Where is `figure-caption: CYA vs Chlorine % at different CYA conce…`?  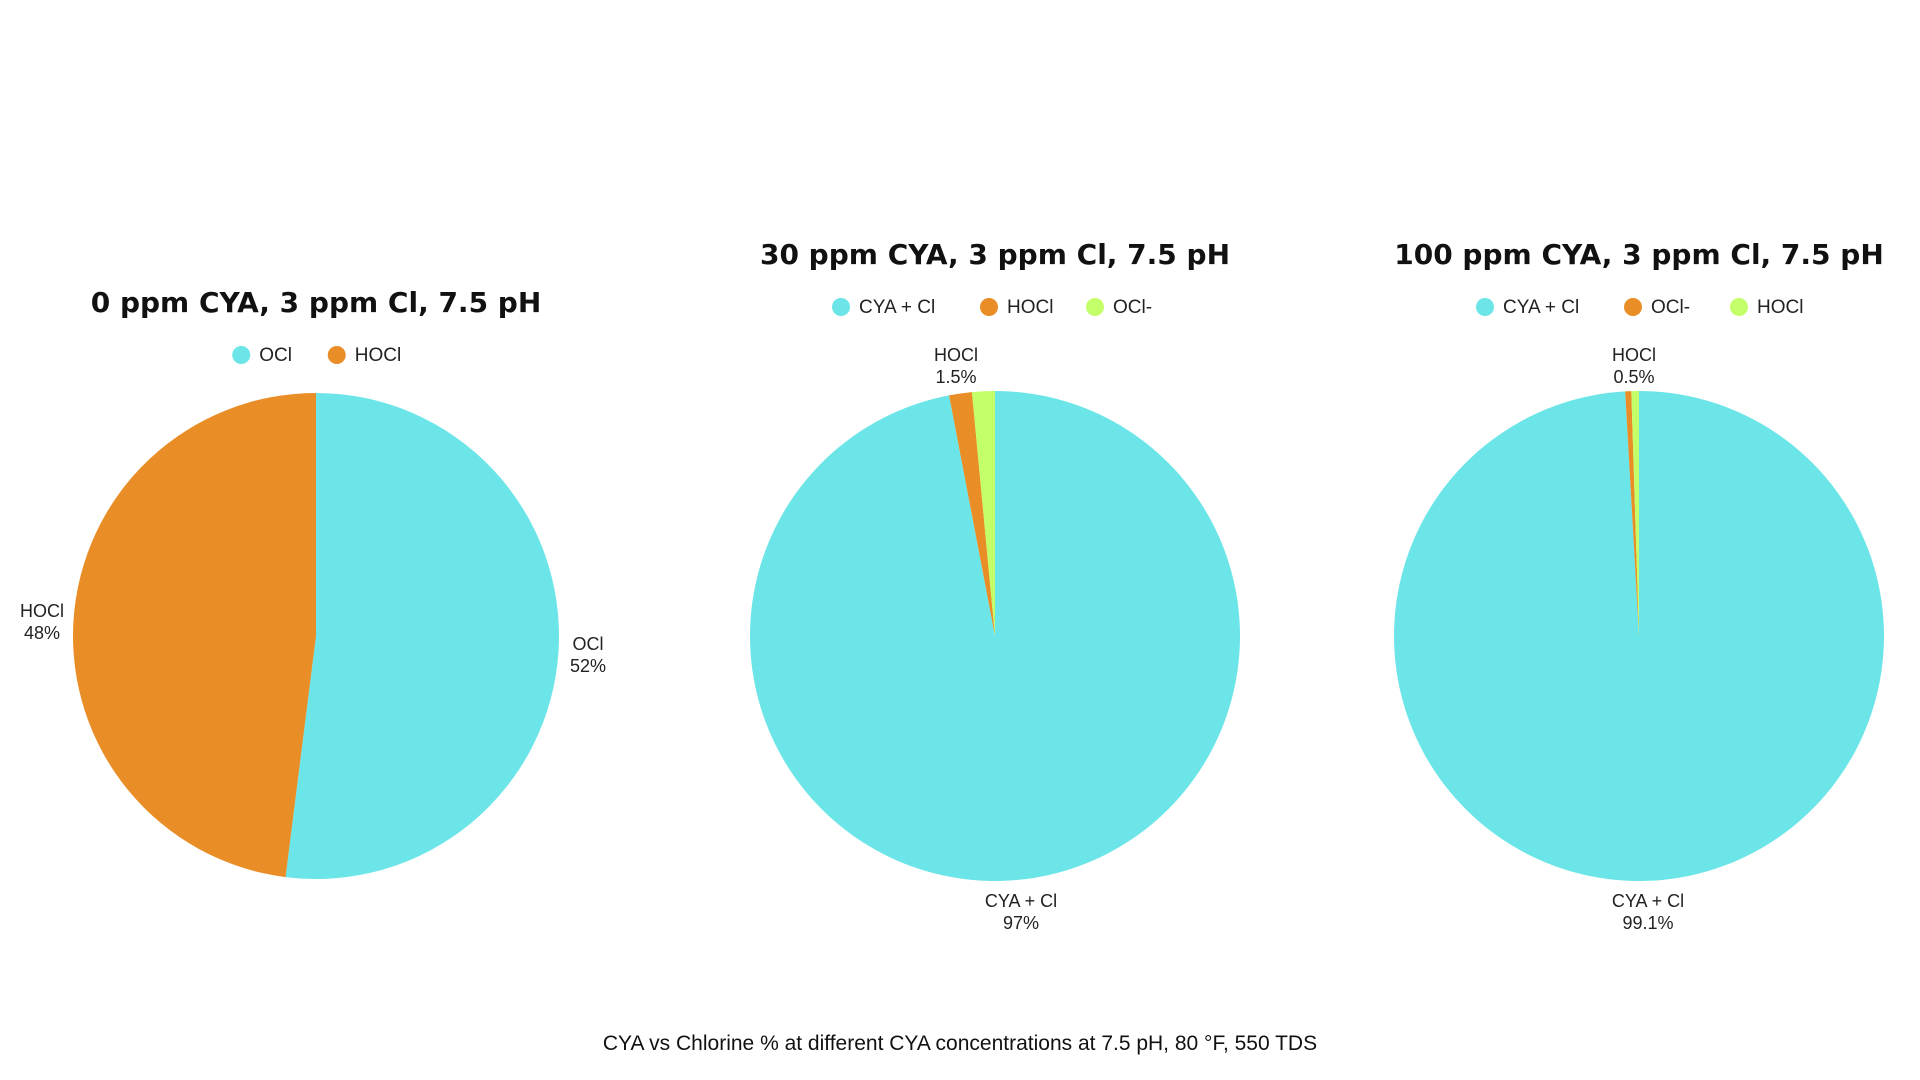
figure-caption: CYA vs Chlorine % at different CYA conce… is located at coordinates (960, 1043).